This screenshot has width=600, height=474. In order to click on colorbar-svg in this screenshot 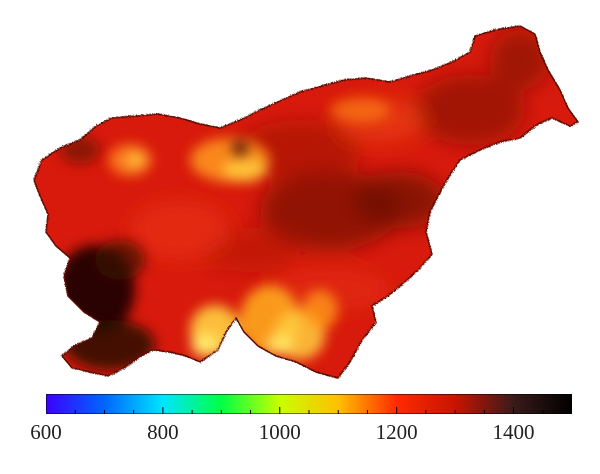, I will do `click(309, 404)`.